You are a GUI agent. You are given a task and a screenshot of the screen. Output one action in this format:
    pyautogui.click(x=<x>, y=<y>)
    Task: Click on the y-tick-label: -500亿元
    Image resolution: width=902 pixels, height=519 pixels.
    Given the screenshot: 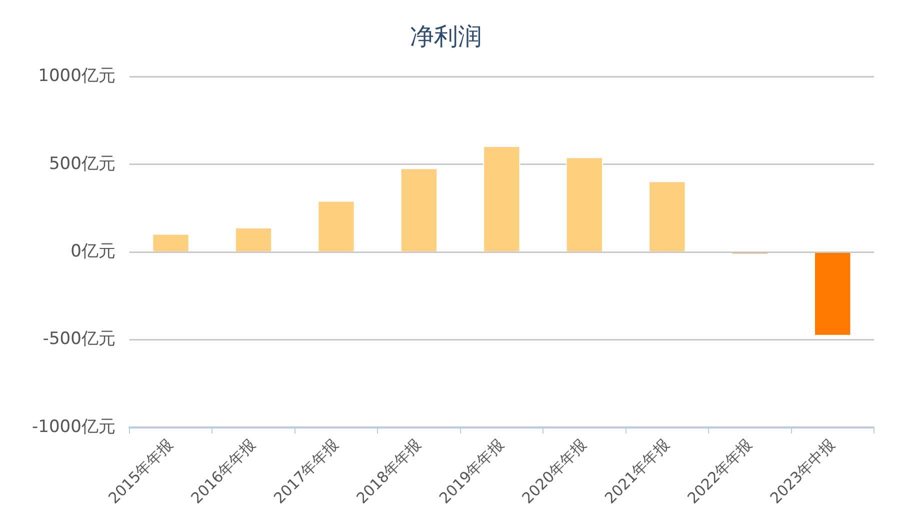 What is the action you would take?
    pyautogui.click(x=79, y=339)
    